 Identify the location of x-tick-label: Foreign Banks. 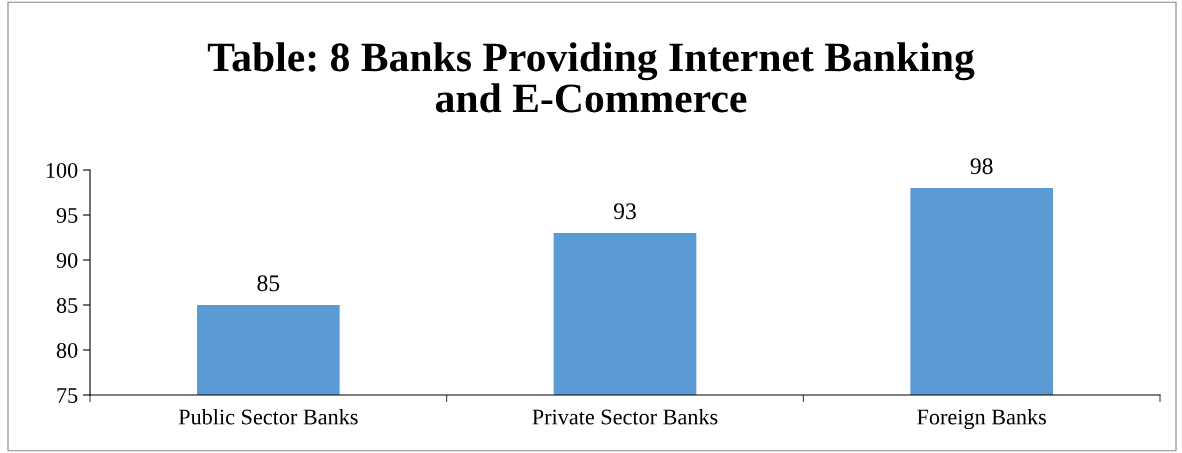
(981, 419).